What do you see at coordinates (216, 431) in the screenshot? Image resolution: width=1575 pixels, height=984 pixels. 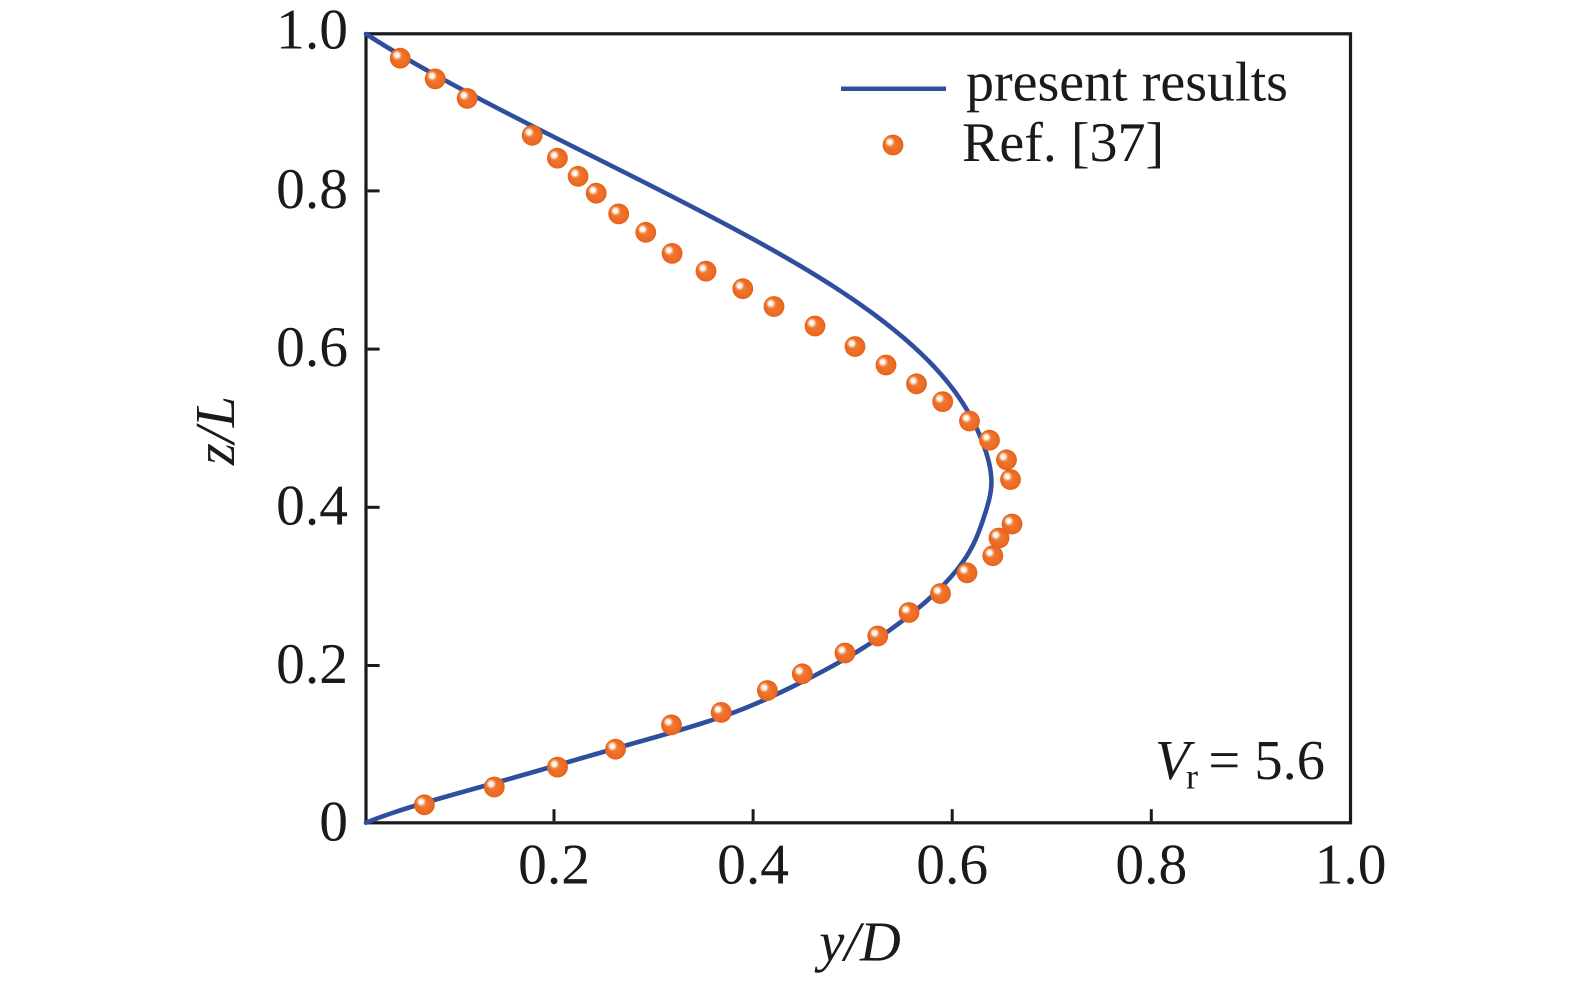 I see `svg-text: z/L` at bounding box center [216, 431].